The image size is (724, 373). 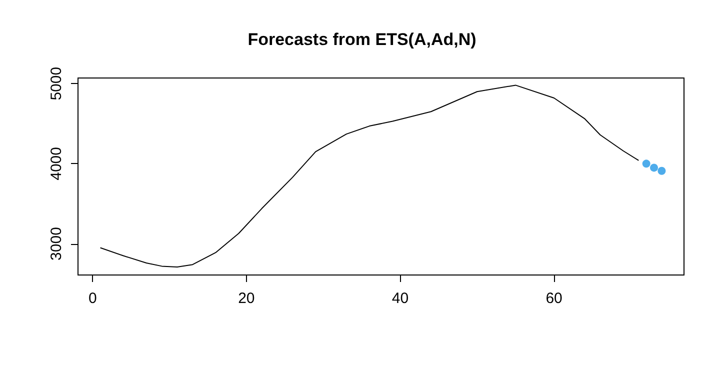 I want to click on x-tick-label: 20, so click(x=246, y=298).